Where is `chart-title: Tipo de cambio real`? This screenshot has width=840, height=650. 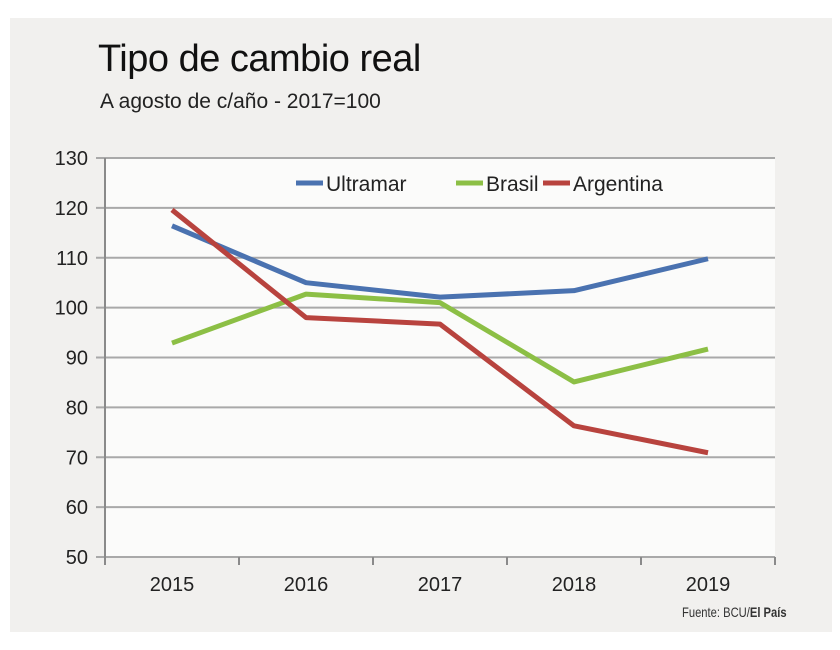 chart-title: Tipo de cambio real is located at coordinates (259, 59).